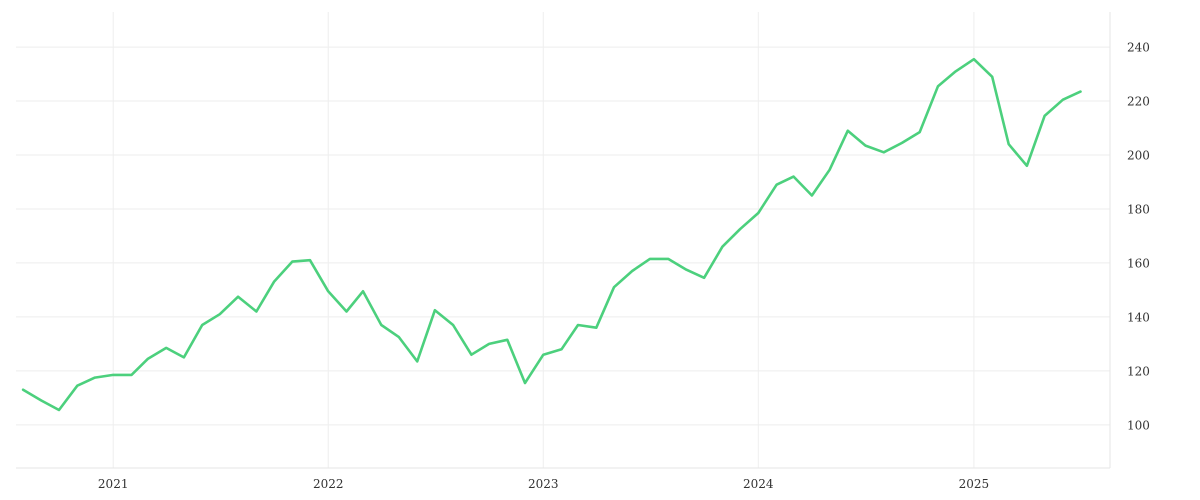 The image size is (1200, 500). What do you see at coordinates (543, 484) in the screenshot?
I see `x-tick-label-2023: 2023` at bounding box center [543, 484].